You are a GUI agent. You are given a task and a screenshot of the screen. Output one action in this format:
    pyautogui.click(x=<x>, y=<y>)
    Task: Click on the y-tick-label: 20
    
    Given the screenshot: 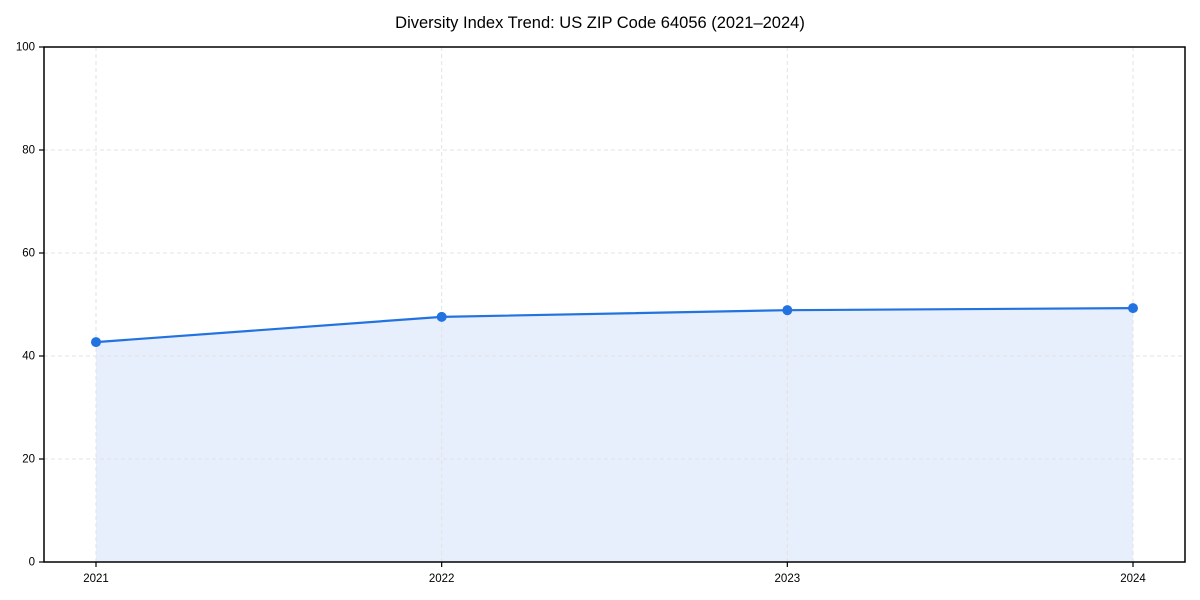 What is the action you would take?
    pyautogui.click(x=28, y=460)
    